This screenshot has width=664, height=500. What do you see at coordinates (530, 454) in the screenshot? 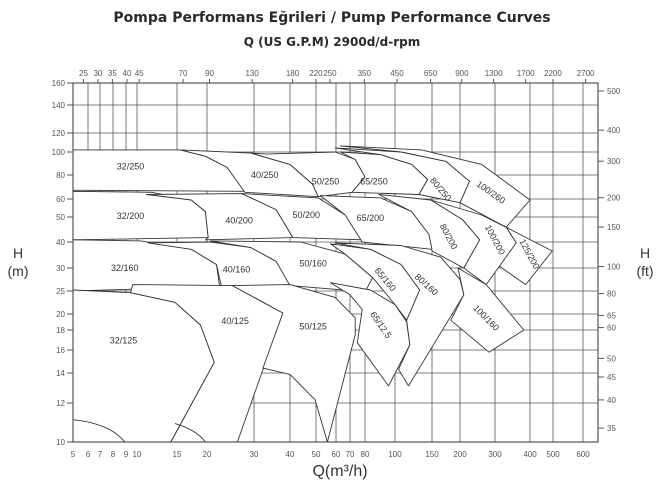
I see `x-tick-label: 400` at bounding box center [530, 454].